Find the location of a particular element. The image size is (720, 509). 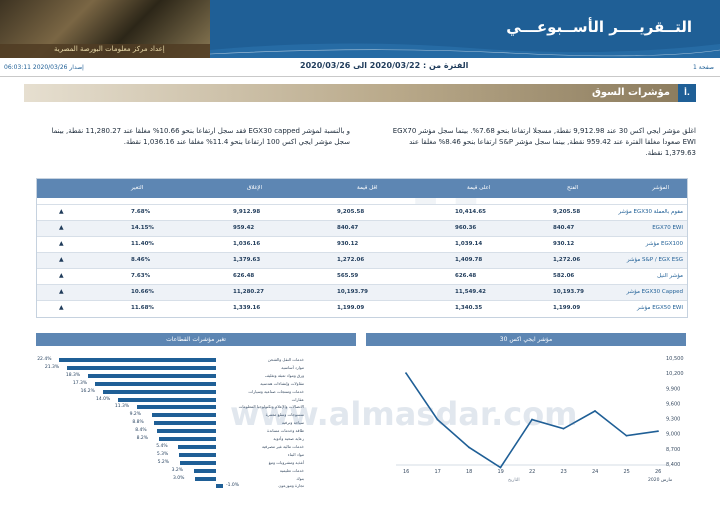

sector-value-label: 16.2% is located at coordinates (87, 391).